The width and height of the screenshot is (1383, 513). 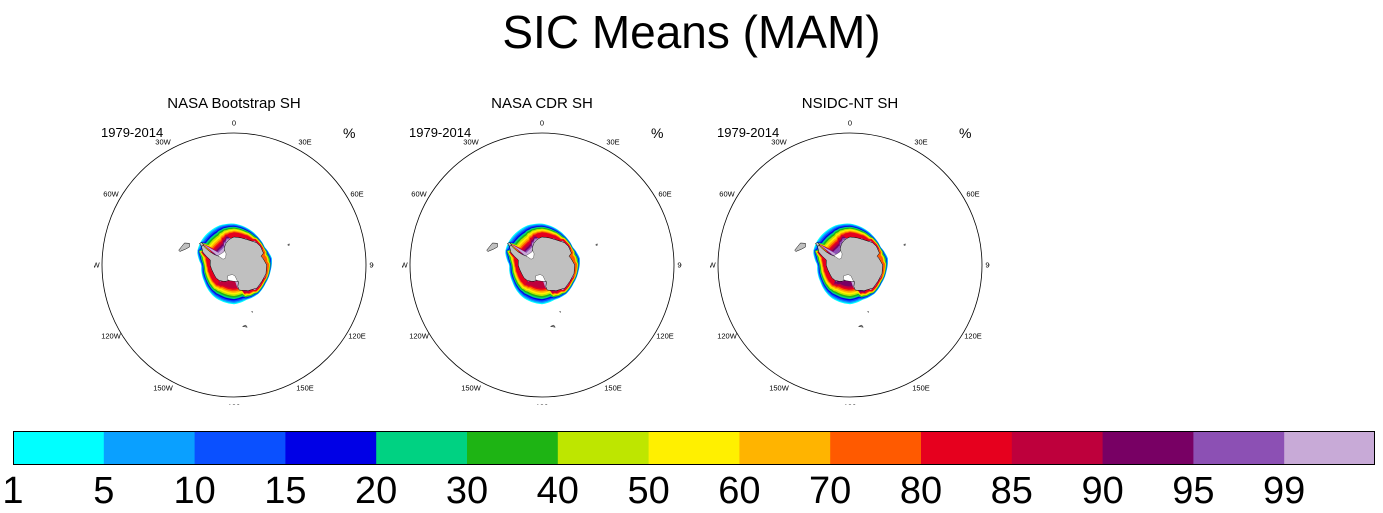 What do you see at coordinates (850, 103) in the screenshot?
I see `panel-title: NSIDC-NT SH` at bounding box center [850, 103].